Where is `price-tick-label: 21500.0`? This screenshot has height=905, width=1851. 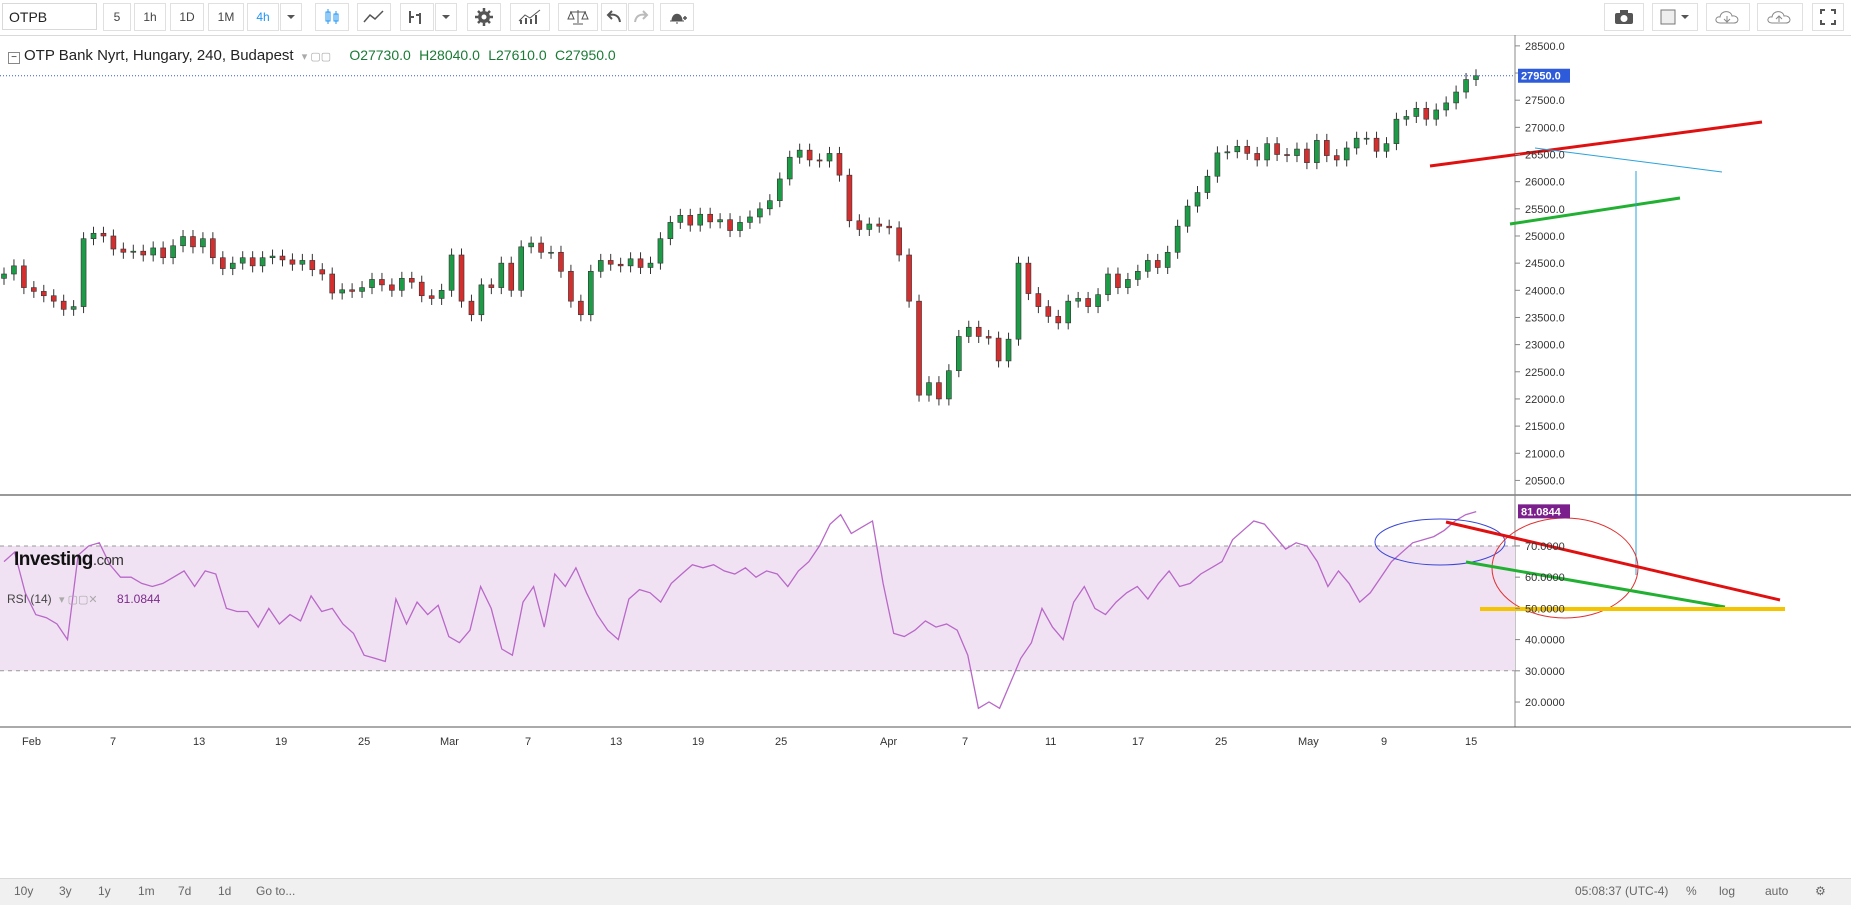
price-tick-label: 21500.0 is located at coordinates (1545, 427).